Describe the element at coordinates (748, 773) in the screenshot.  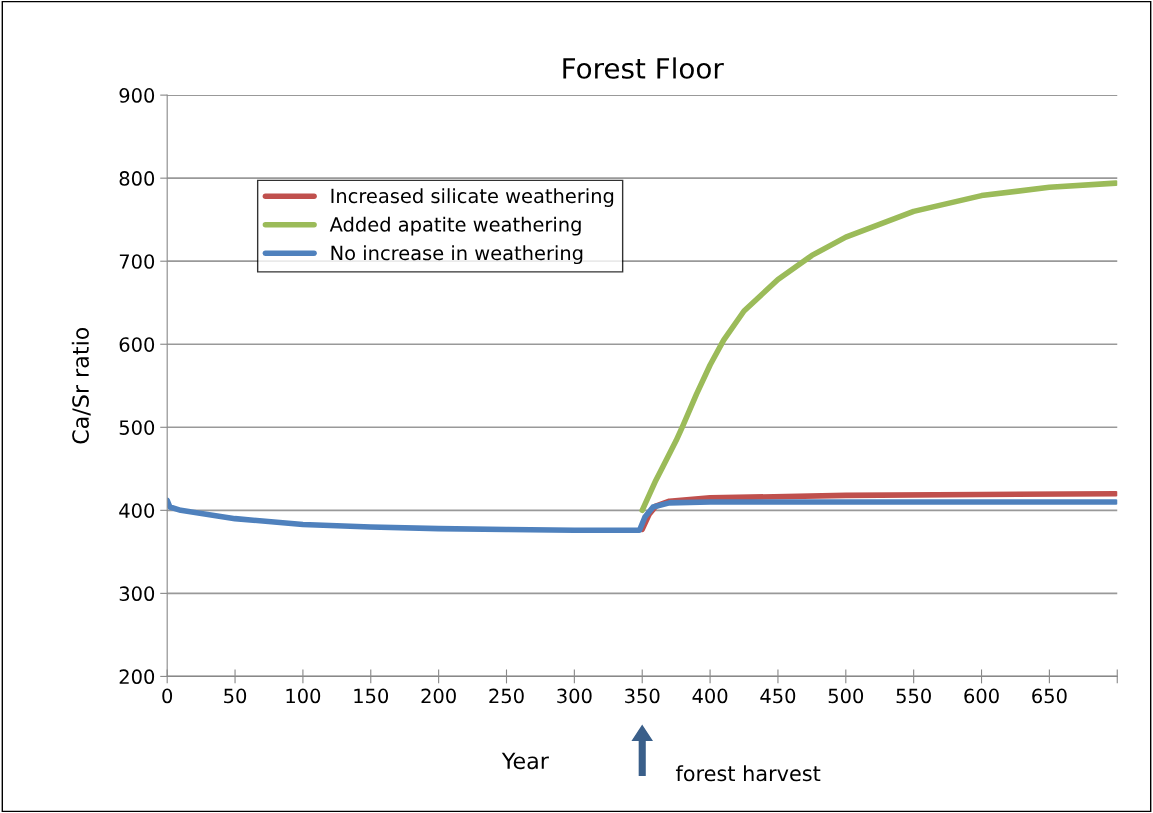
I see `text: forest harvest` at that location.